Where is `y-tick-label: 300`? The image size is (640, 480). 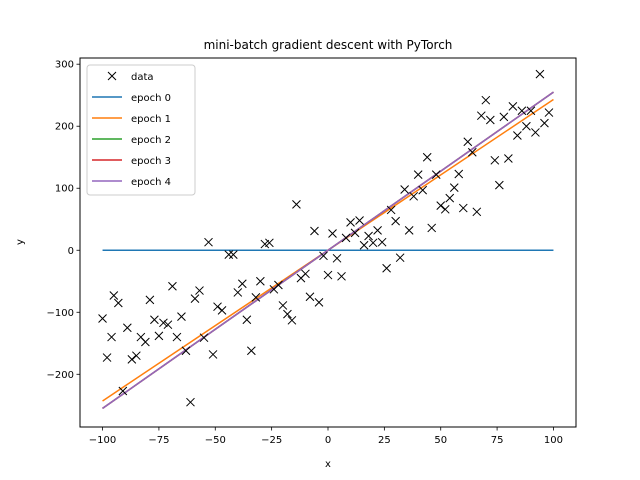
y-tick-label: 300 is located at coordinates (64, 65).